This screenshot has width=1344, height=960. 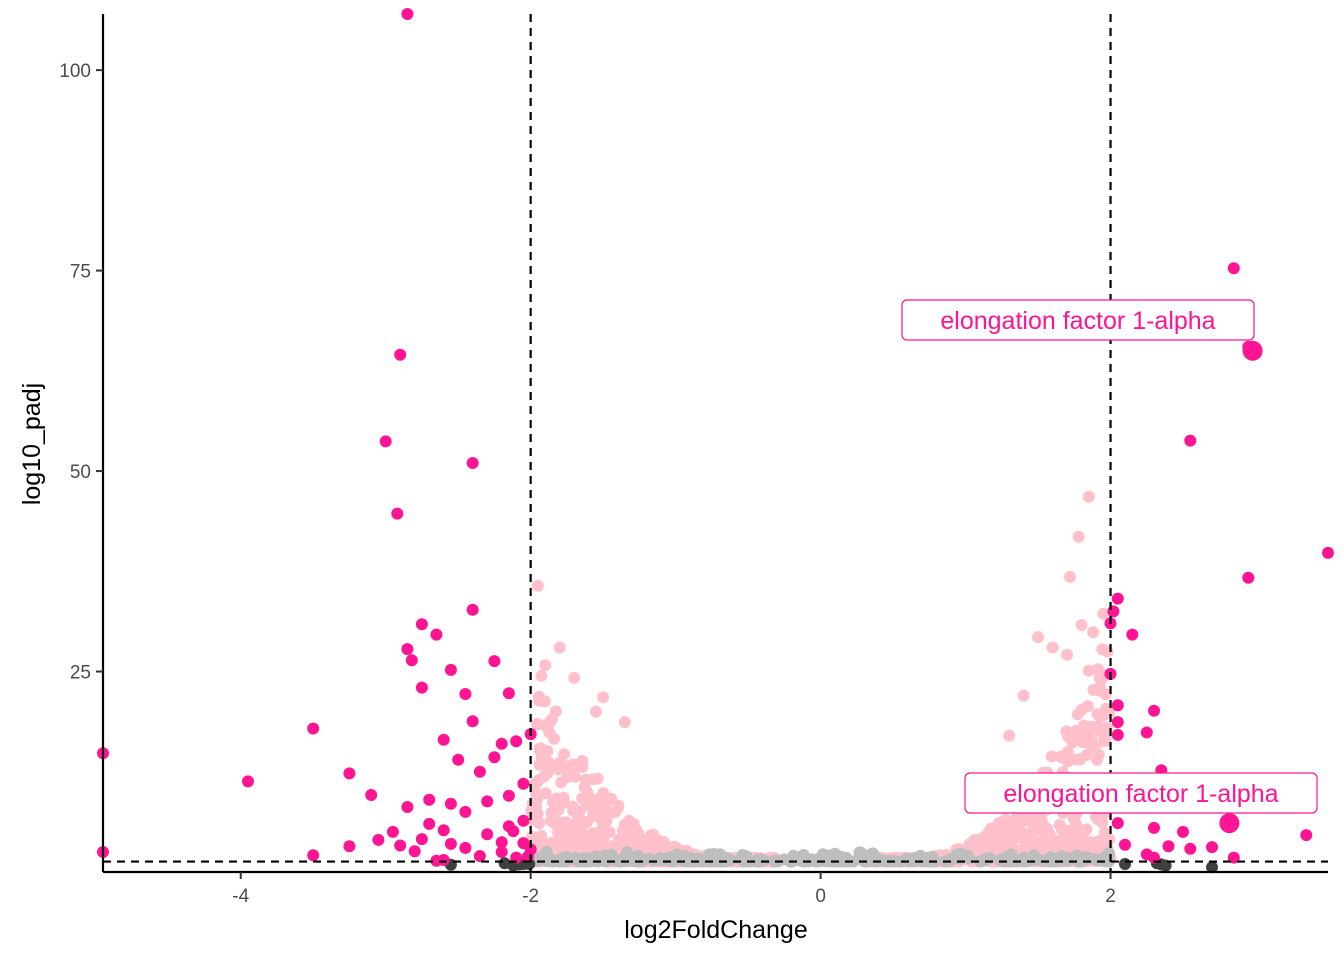 What do you see at coordinates (1141, 793) in the screenshot?
I see `annotation-box` at bounding box center [1141, 793].